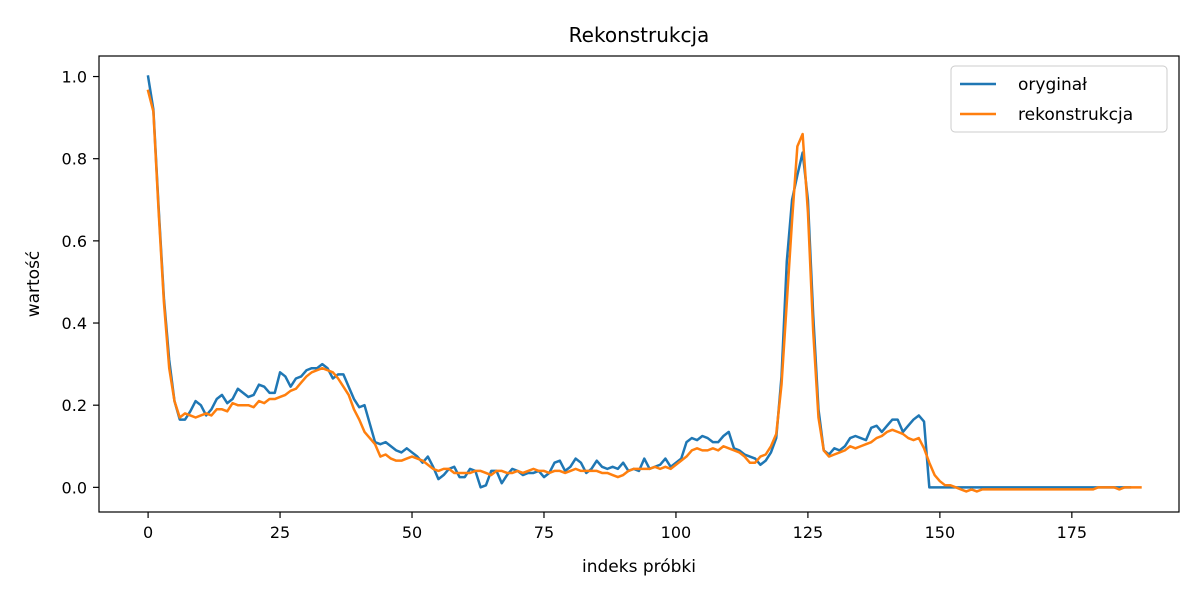  What do you see at coordinates (148, 532) in the screenshot?
I see `x-tick-label: 0` at bounding box center [148, 532].